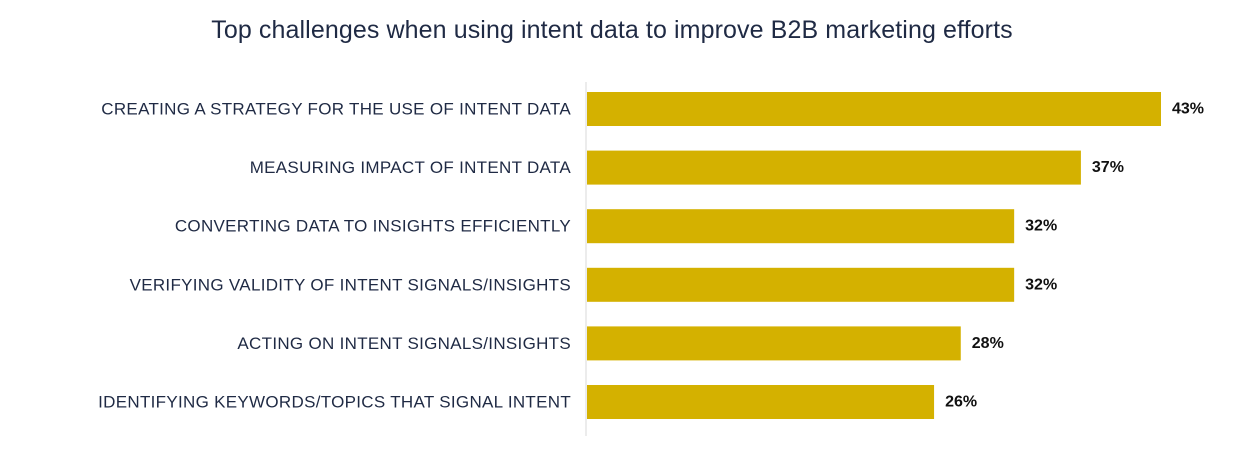  Describe the element at coordinates (1188, 109) in the screenshot. I see `value-label: 43%` at that location.